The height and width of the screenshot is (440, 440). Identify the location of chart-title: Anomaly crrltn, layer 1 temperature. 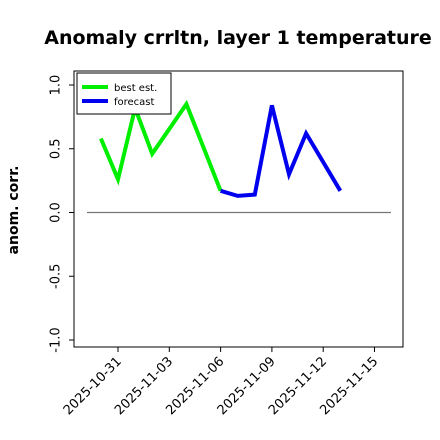
(238, 38).